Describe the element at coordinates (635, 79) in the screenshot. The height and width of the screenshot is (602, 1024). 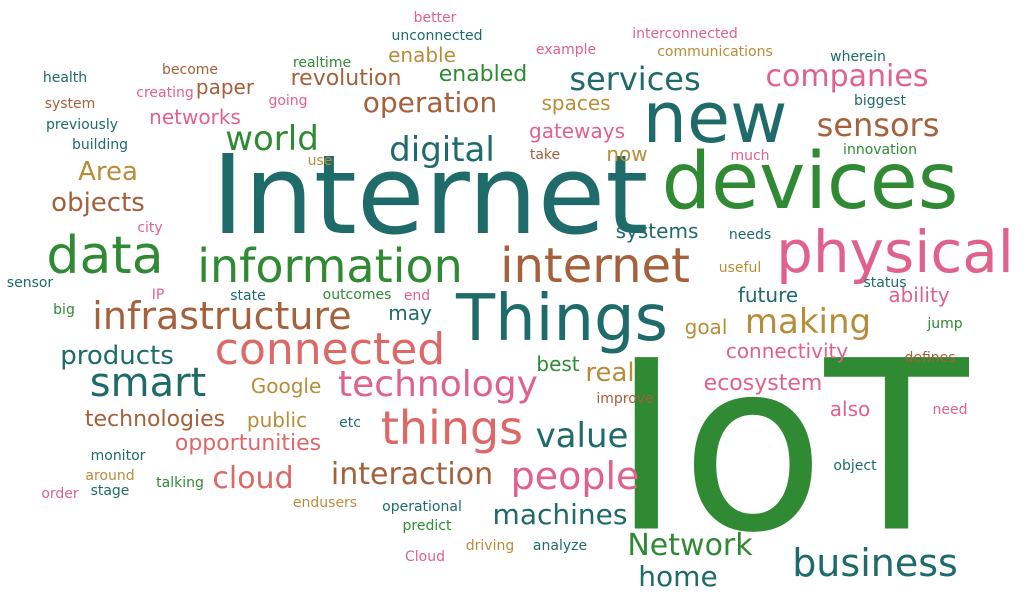
I see `word-services-17: services` at that location.